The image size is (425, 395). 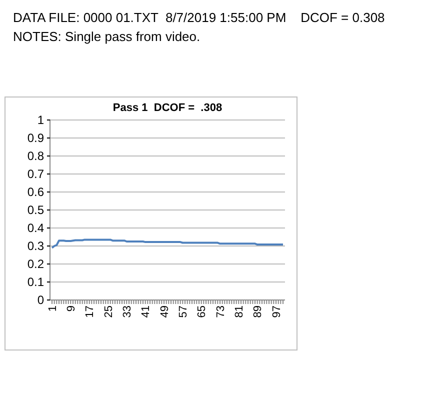 What do you see at coordinates (72, 309) in the screenshot?
I see `x-tick-label: 9` at bounding box center [72, 309].